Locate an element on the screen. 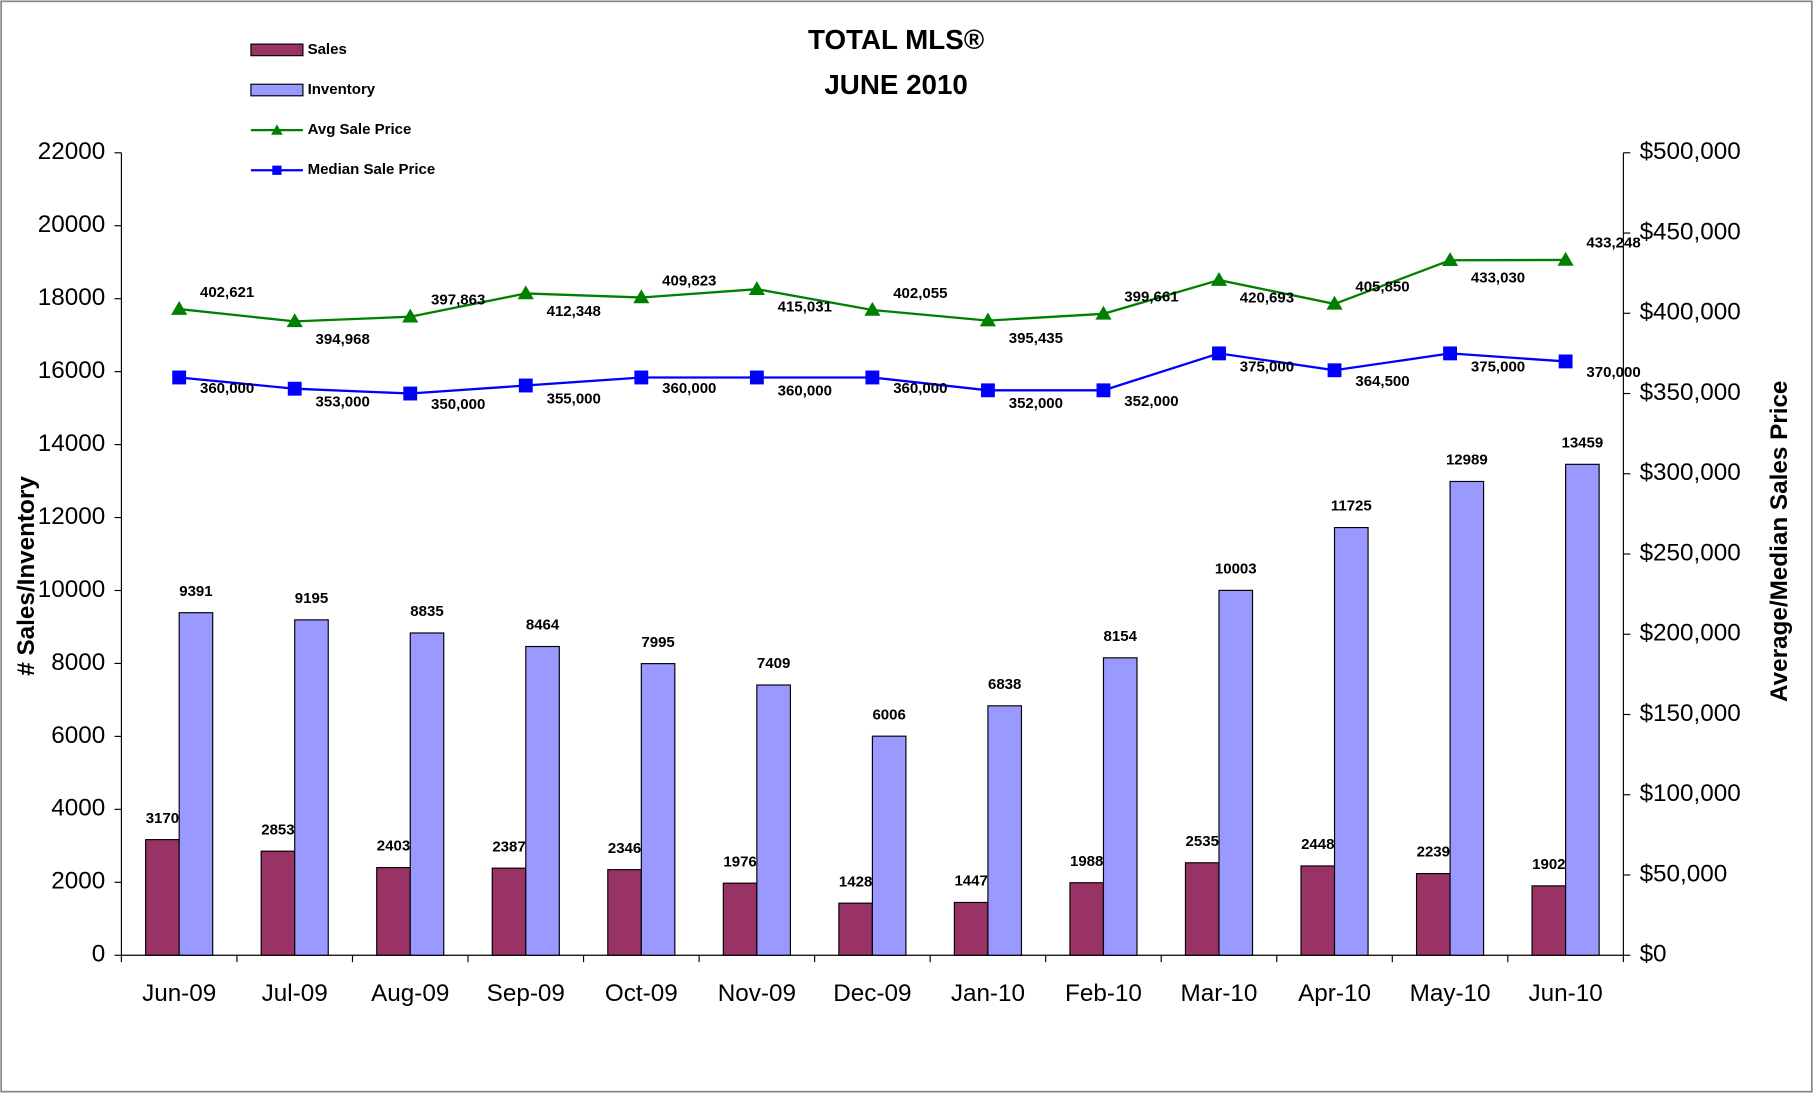 The height and width of the screenshot is (1093, 1813). bar-value-label: 2448 is located at coordinates (1317, 844).